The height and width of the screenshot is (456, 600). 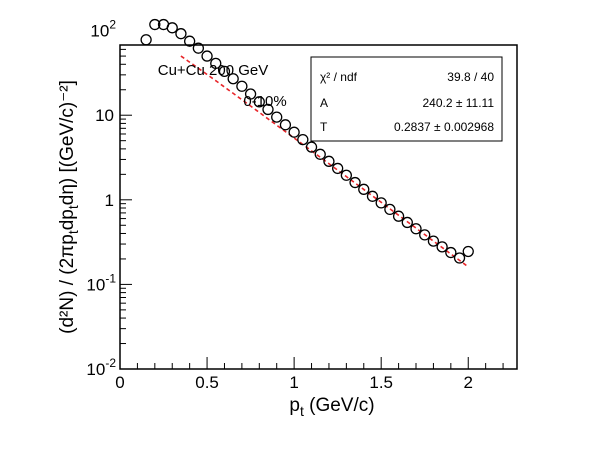 I want to click on y-tick-label: 10, so click(x=104, y=115).